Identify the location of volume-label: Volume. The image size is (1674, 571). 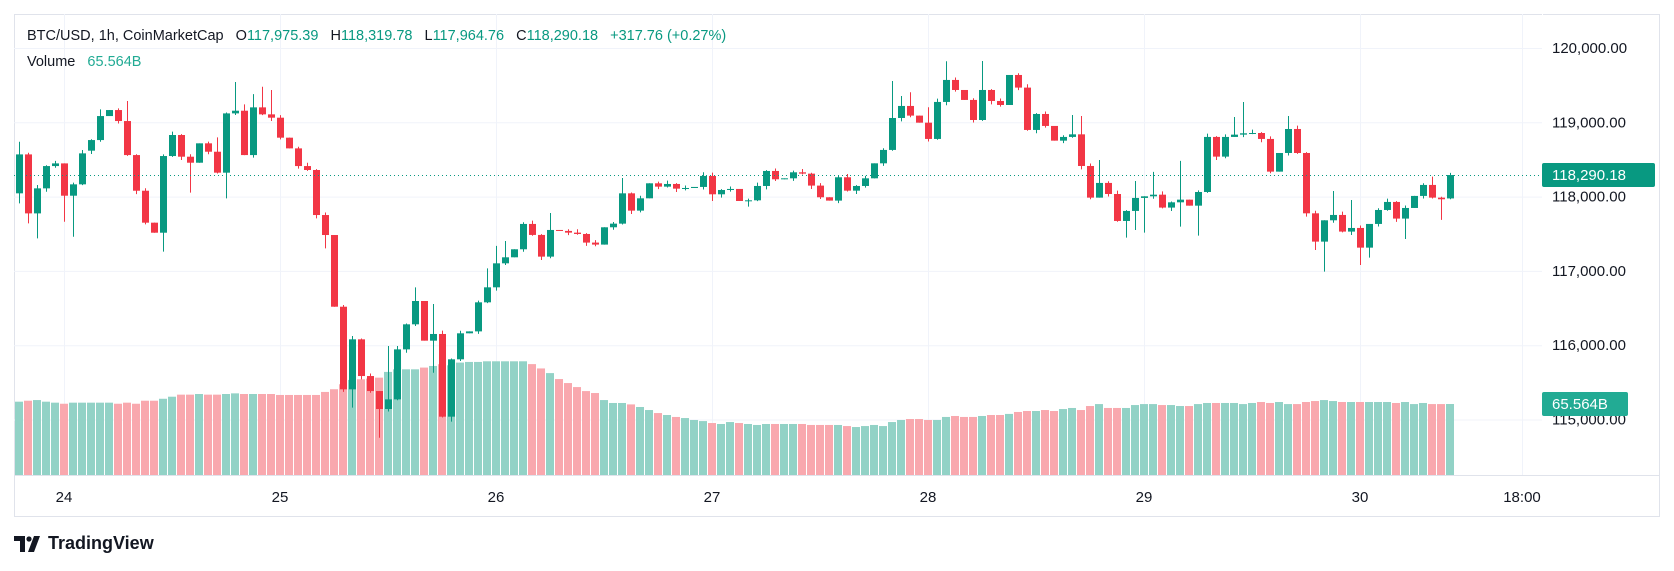
(51, 62).